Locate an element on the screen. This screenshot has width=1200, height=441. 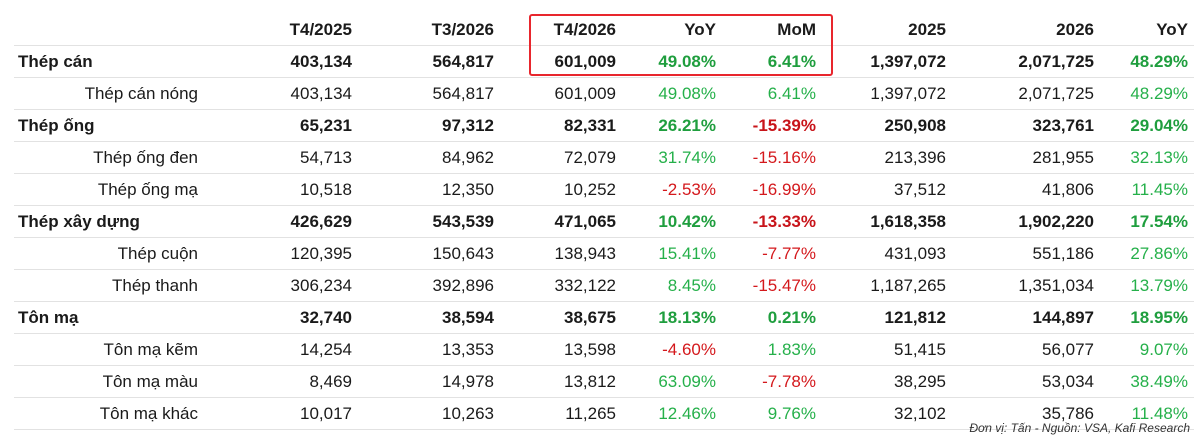
table-cell: 18.95% is located at coordinates (1147, 317).